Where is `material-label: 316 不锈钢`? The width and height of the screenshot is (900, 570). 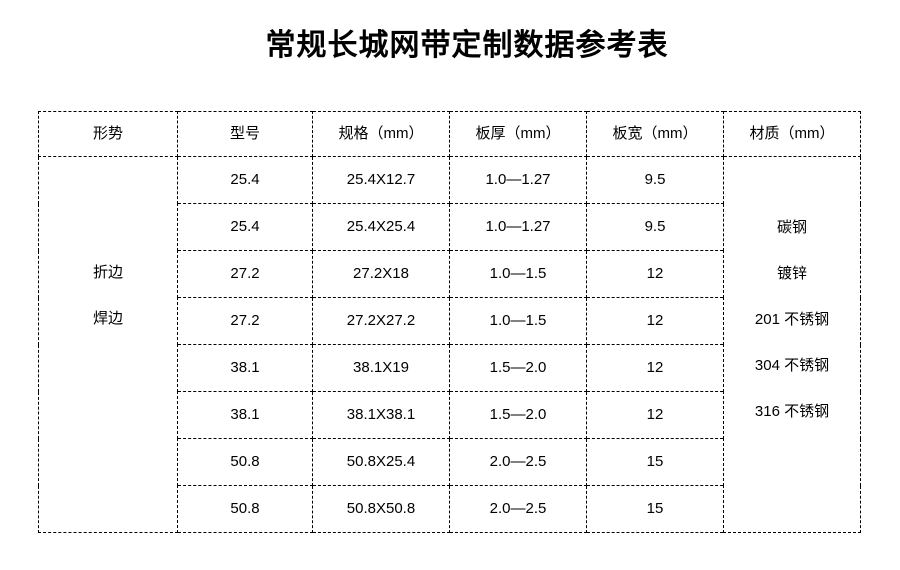 material-label: 316 不锈钢 is located at coordinates (792, 411).